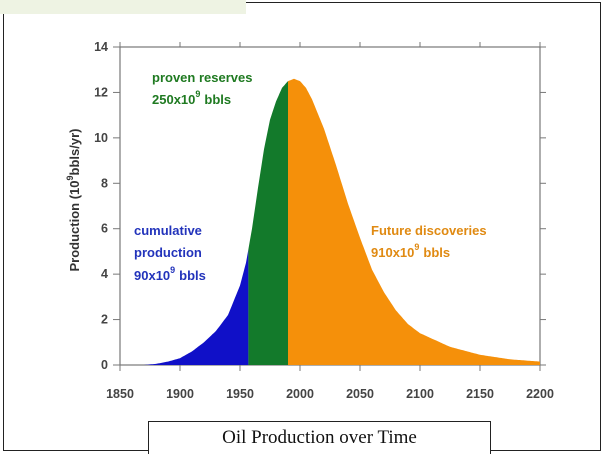 This screenshot has height=454, width=605. I want to click on annotation-cumulative-exp: 9, so click(172, 270).